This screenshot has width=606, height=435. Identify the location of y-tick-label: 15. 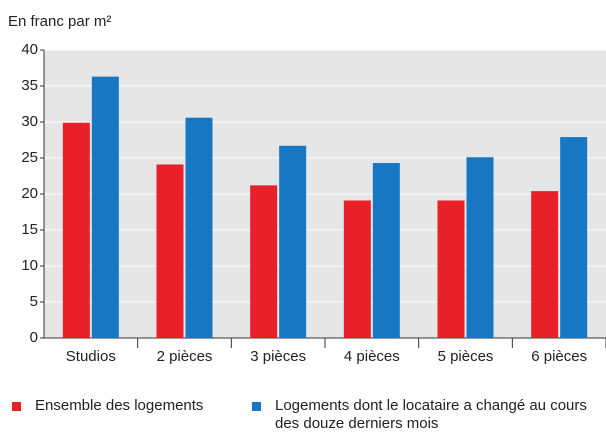
(29, 229).